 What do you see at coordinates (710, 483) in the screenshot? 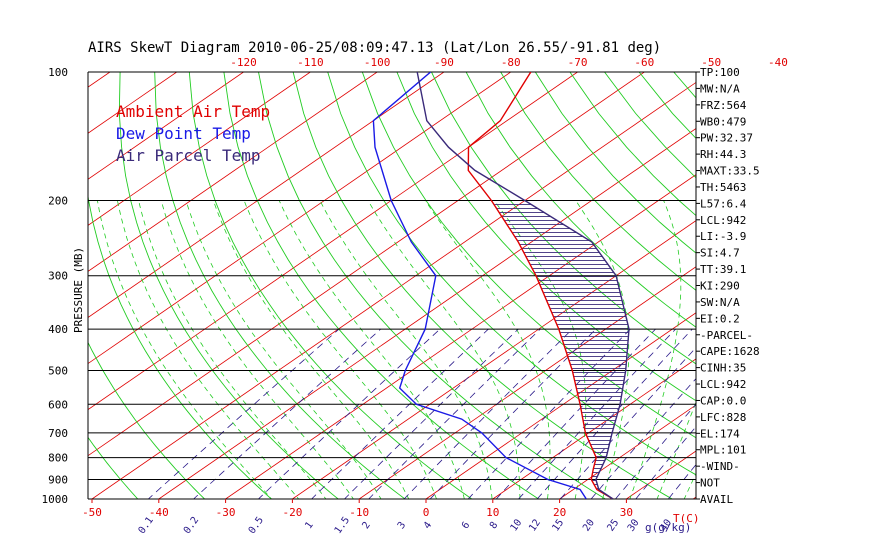
I see `index-label: NOT` at bounding box center [710, 483].